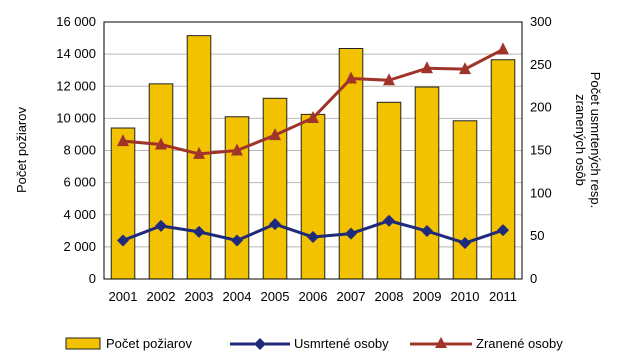 The width and height of the screenshot is (617, 352). Describe the element at coordinates (351, 296) in the screenshot. I see `x-tick-label: 2007` at that location.